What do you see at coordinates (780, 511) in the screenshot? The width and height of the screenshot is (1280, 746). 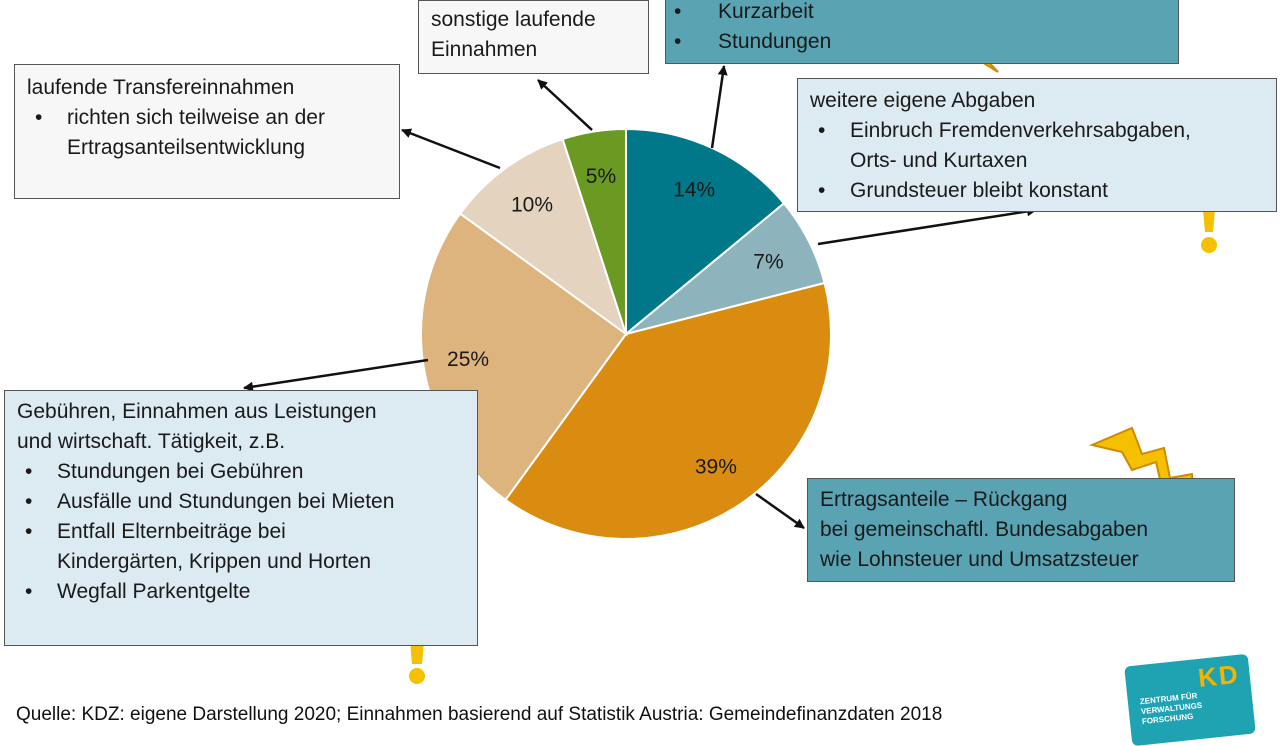 I see `arrow-ertrag` at bounding box center [780, 511].